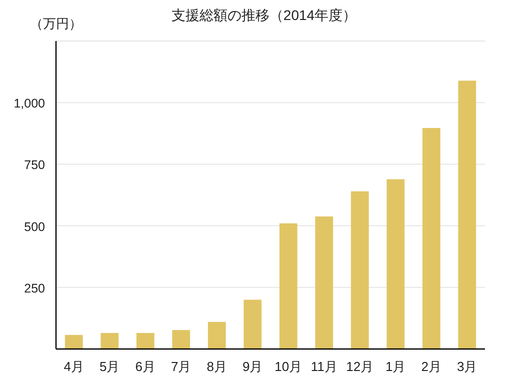  I want to click on x-tick-label: 1月, so click(396, 366).